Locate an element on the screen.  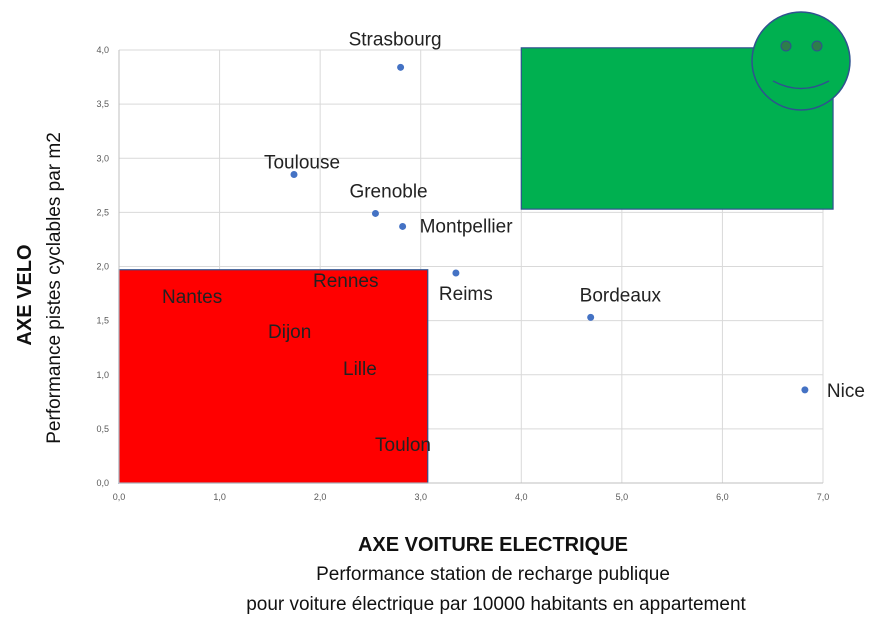
x-tick-label: 1,0 is located at coordinates (219, 497).